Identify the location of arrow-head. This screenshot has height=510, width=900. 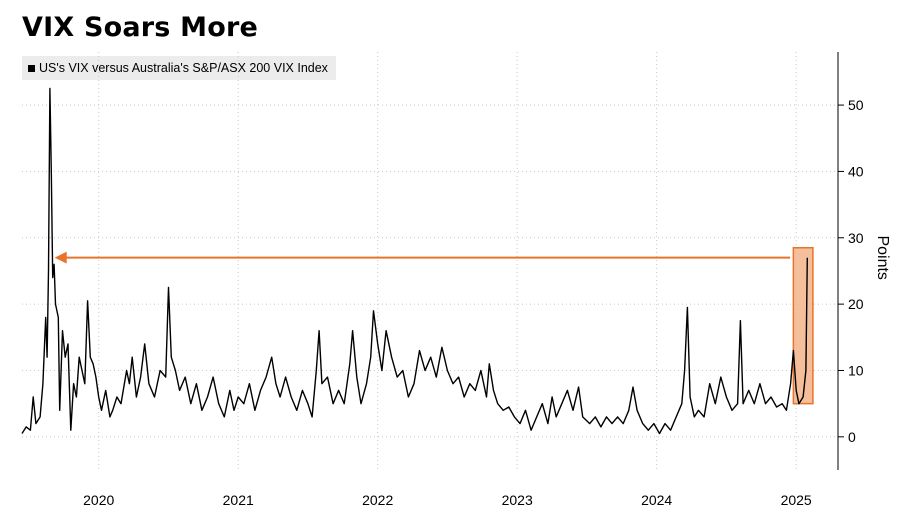
(60, 257).